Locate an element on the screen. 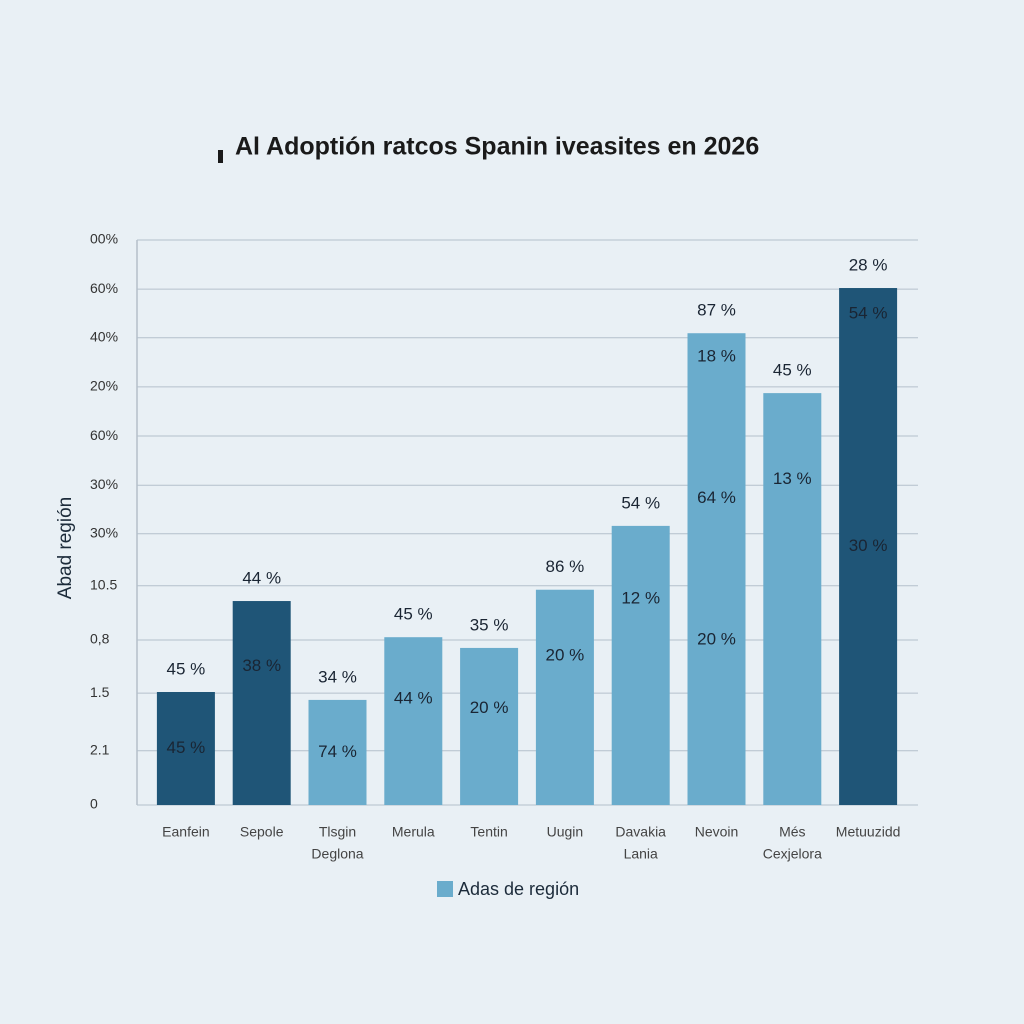 This screenshot has width=1024, height=1024. bar-inner-label: 13 % is located at coordinates (792, 478).